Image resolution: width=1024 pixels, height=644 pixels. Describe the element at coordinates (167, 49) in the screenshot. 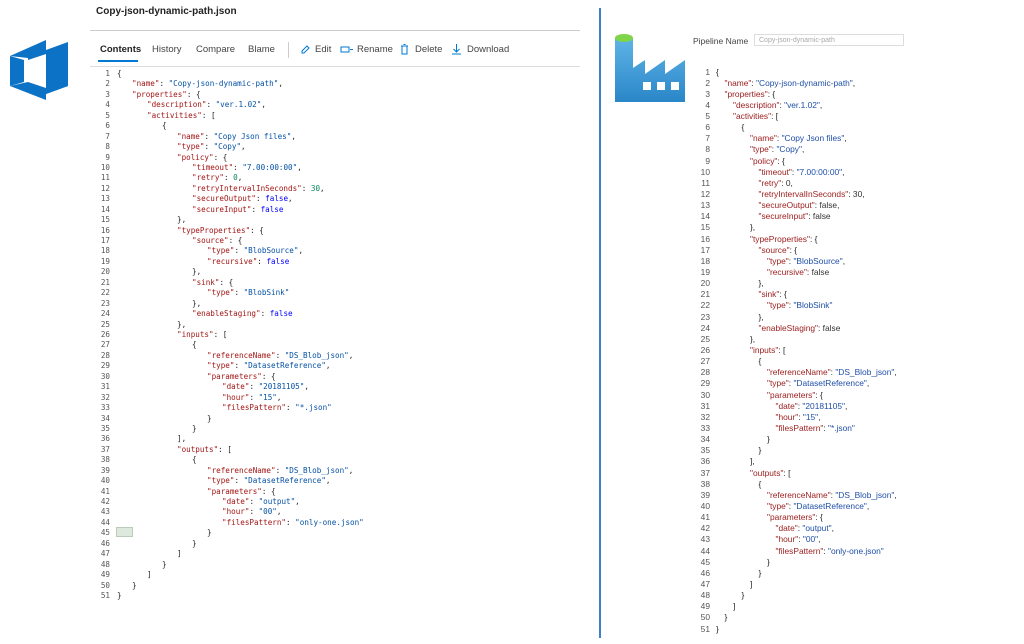

I see `tab: History` at that location.